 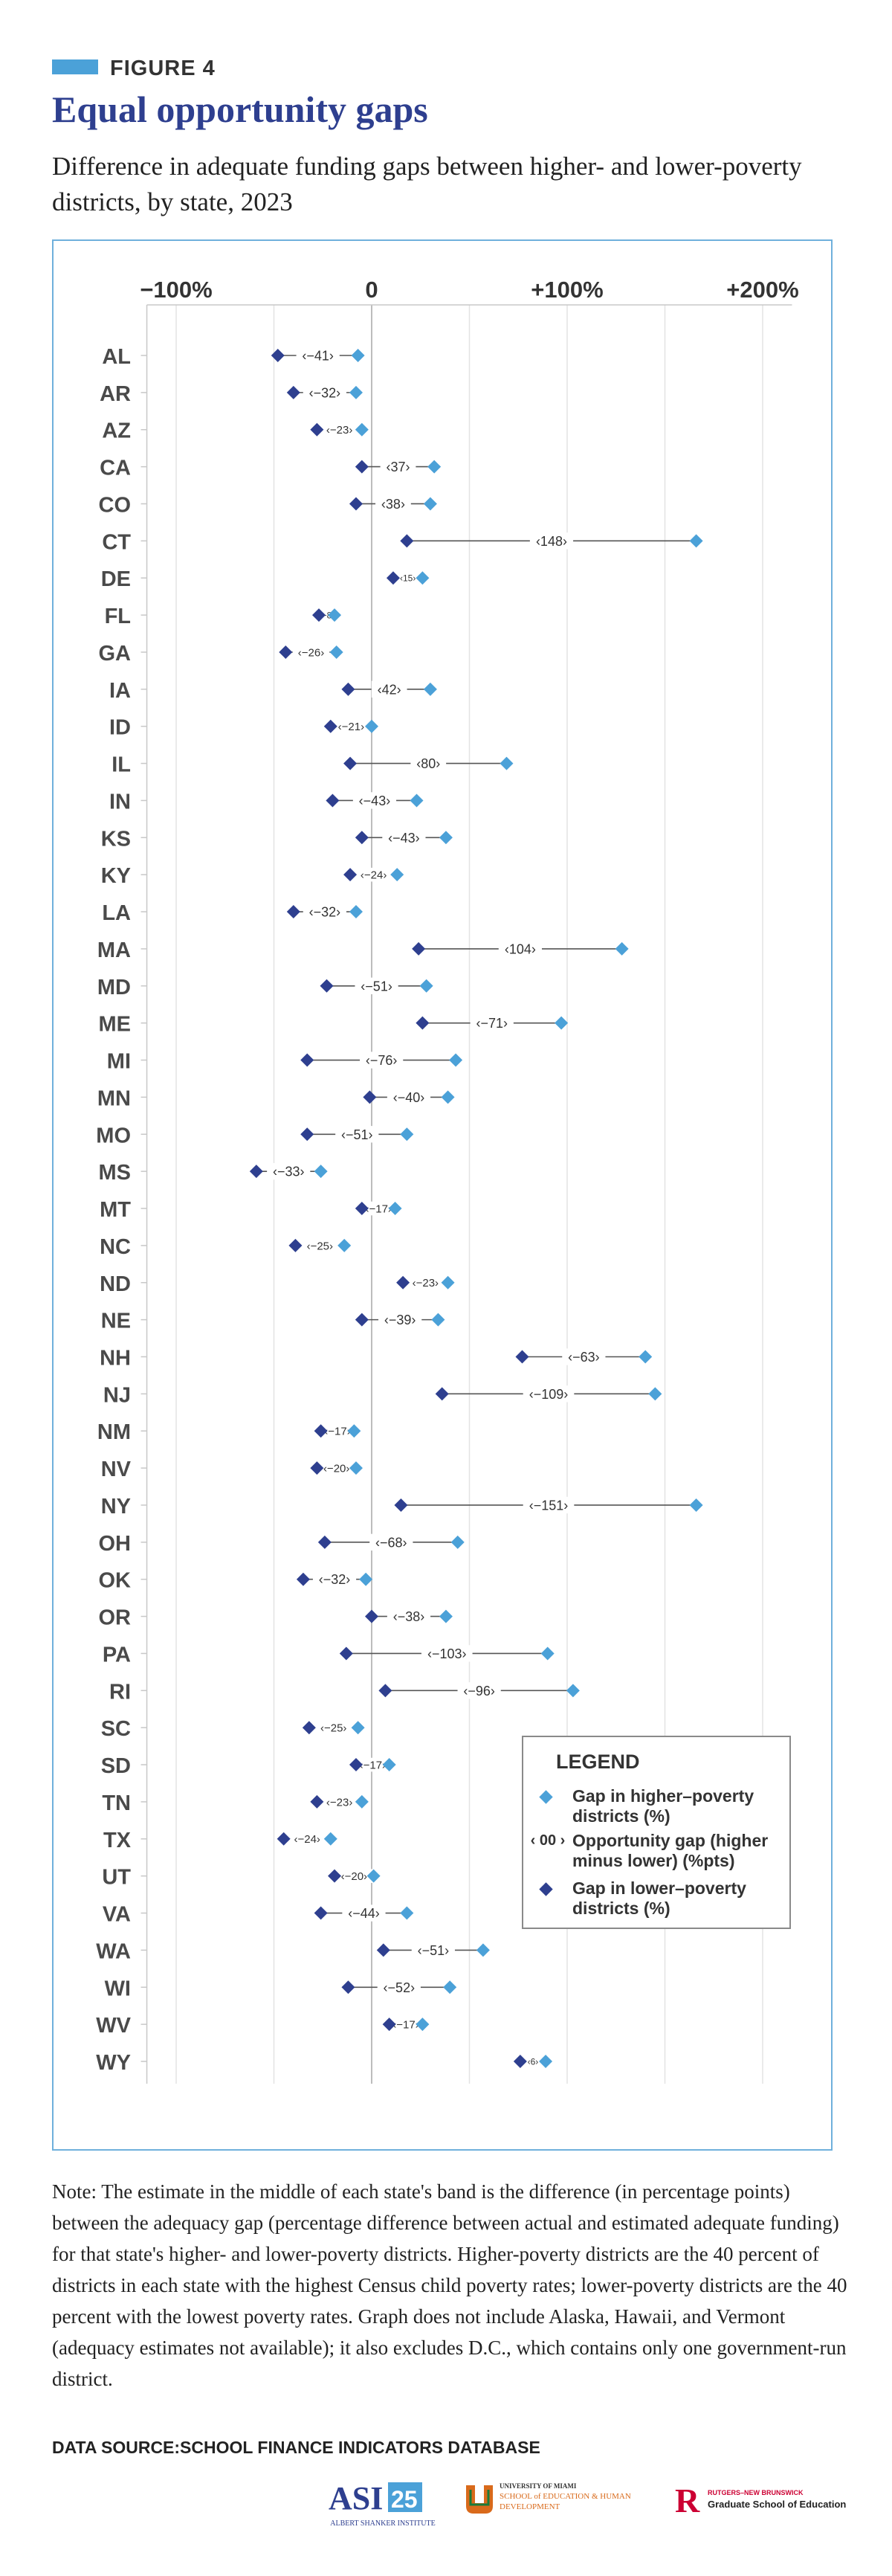 I want to click on gap-label: ‹−33›, so click(x=289, y=1172).